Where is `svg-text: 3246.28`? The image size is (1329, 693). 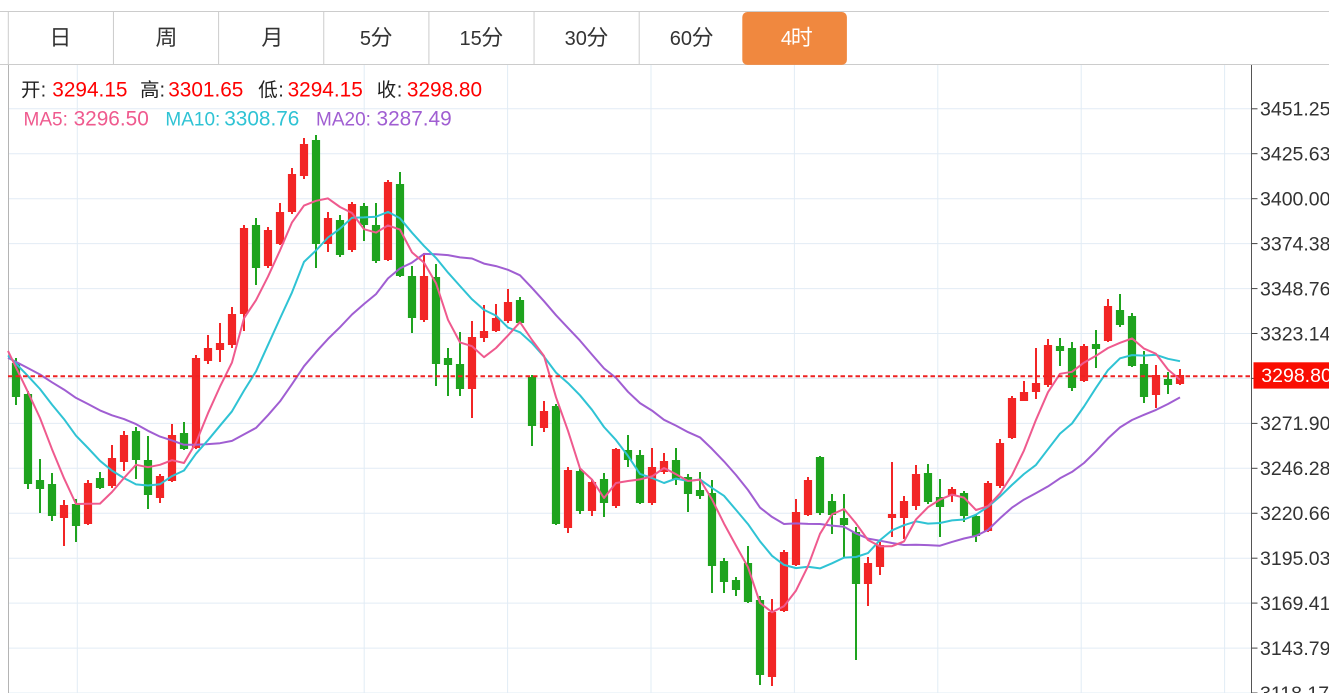 svg-text: 3246.28 is located at coordinates (1294, 469).